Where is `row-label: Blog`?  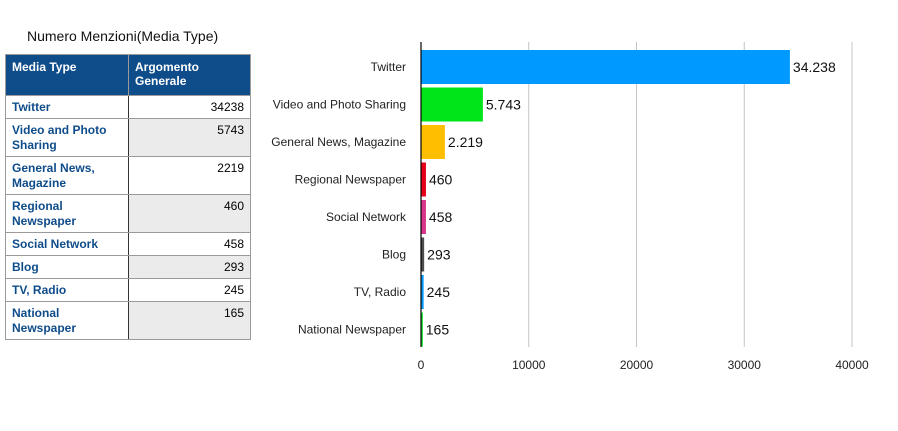
row-label: Blog is located at coordinates (67, 267).